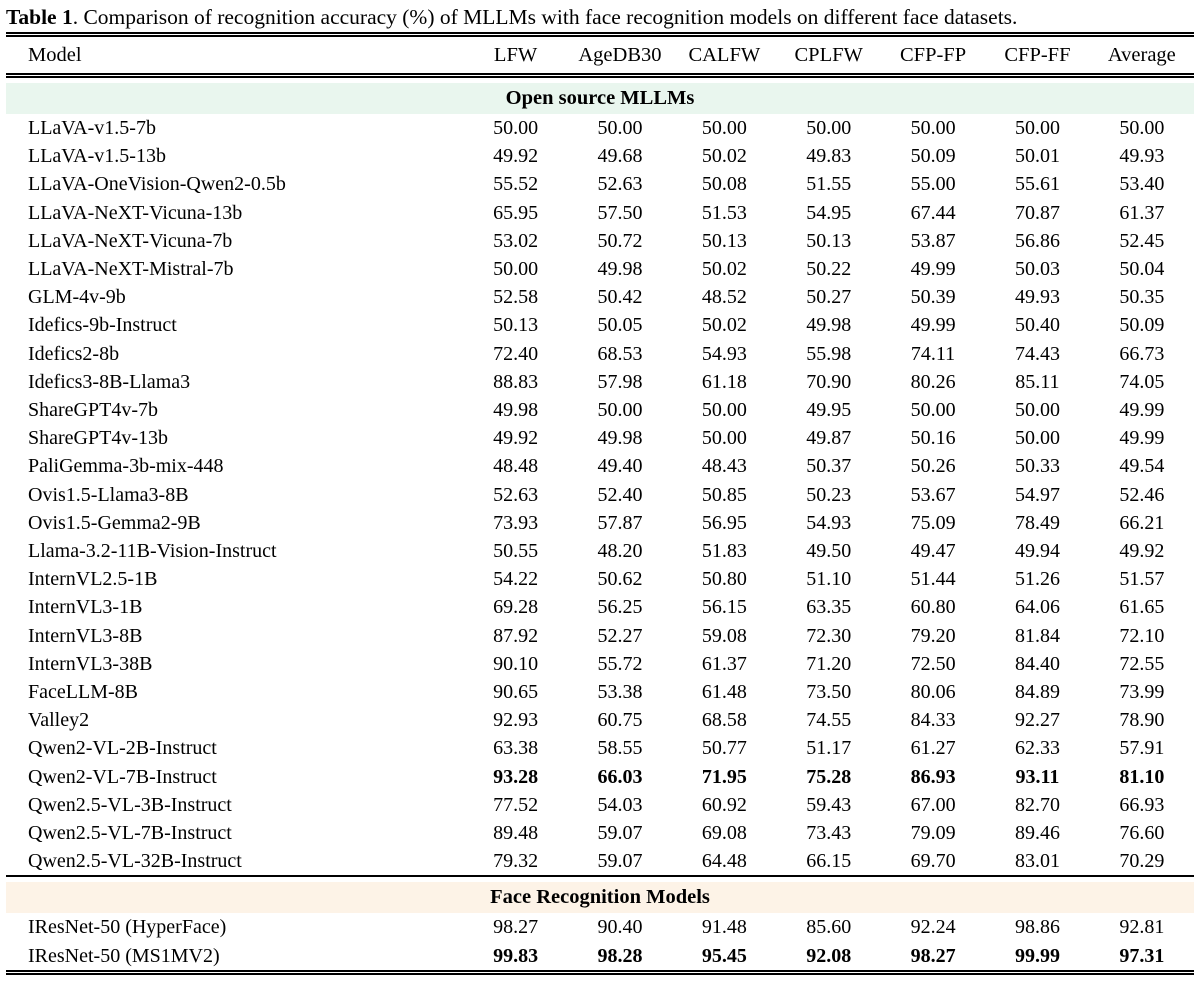 This screenshot has width=1200, height=986. What do you see at coordinates (1037, 297) in the screenshot?
I see `value-cell: 49.93` at bounding box center [1037, 297].